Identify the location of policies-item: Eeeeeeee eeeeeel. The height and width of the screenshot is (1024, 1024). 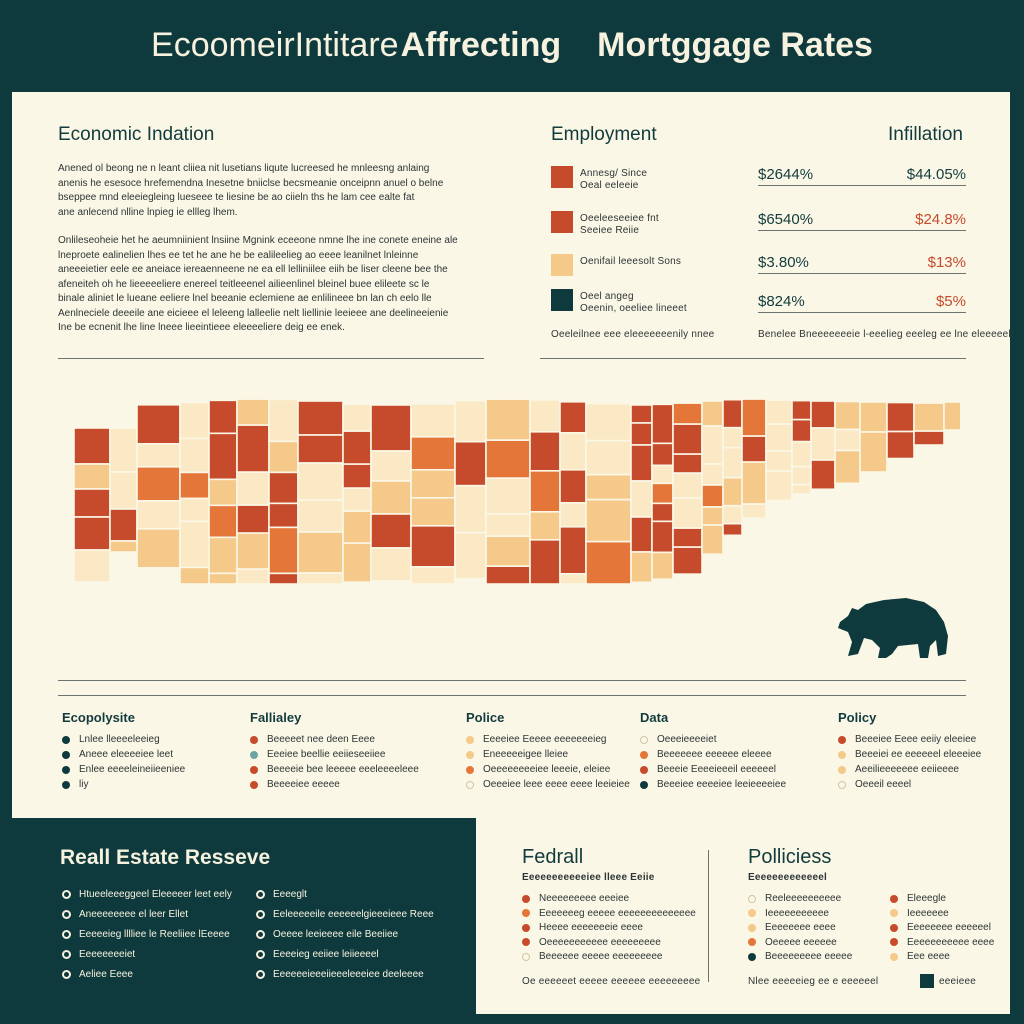
(940, 927).